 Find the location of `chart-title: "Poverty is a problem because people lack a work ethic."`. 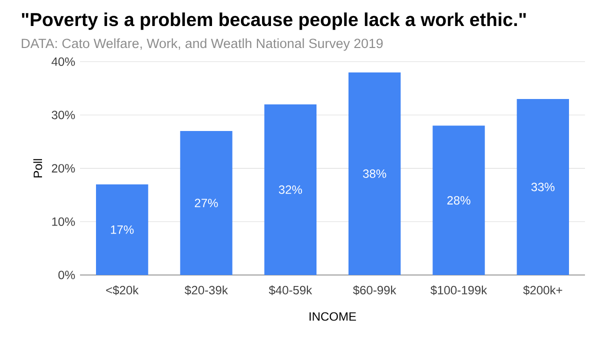

chart-title: "Poverty is a problem because people lack a work ethic." is located at coordinates (274, 21).